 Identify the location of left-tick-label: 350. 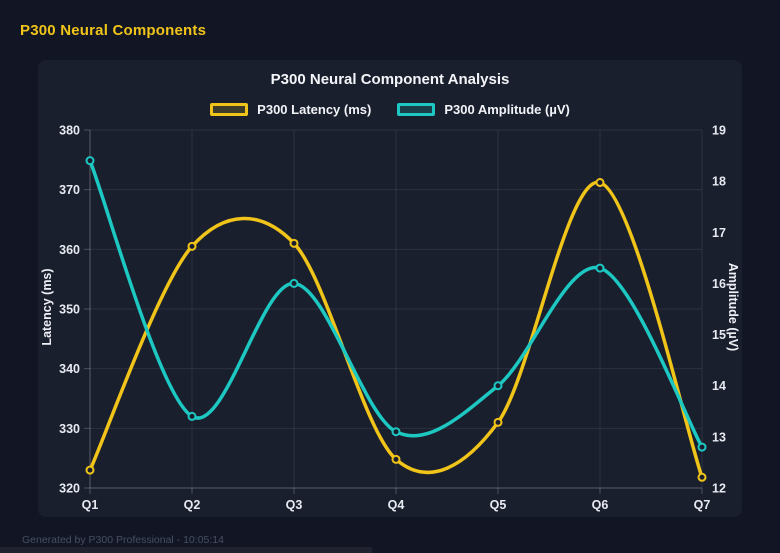
(69, 310).